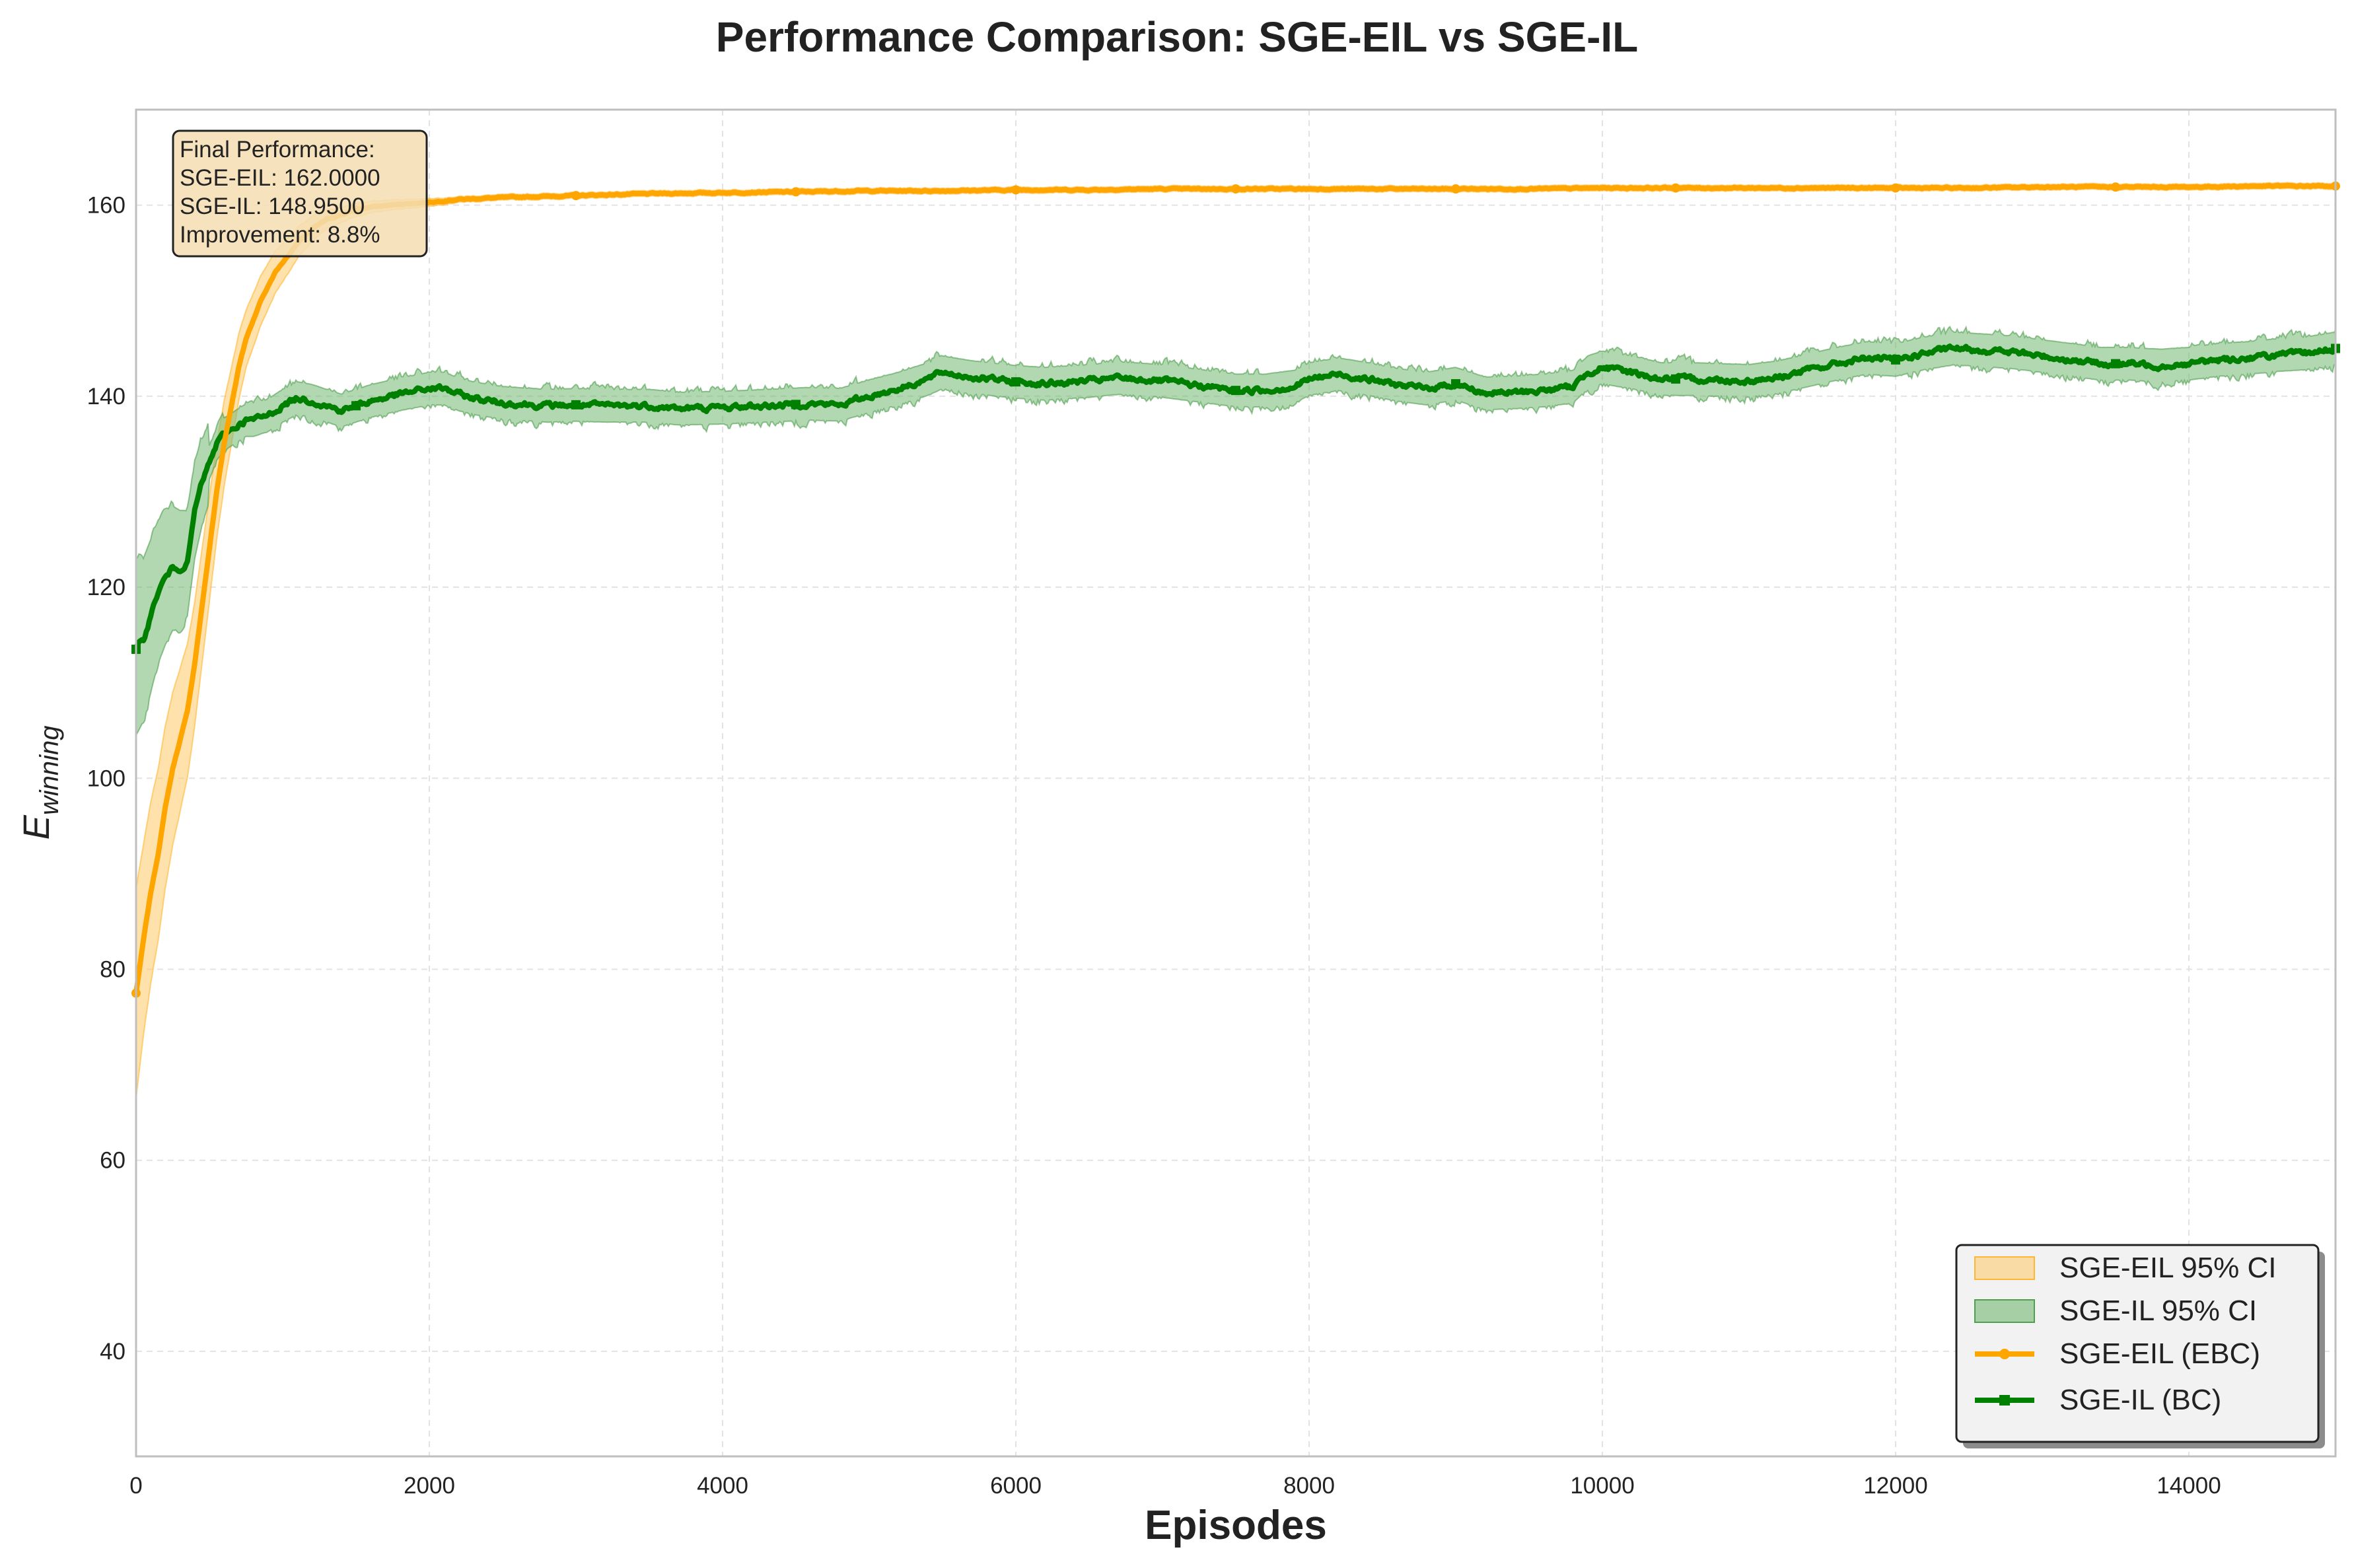  I want to click on legend-marker-sge-eil, so click(2005, 1354).